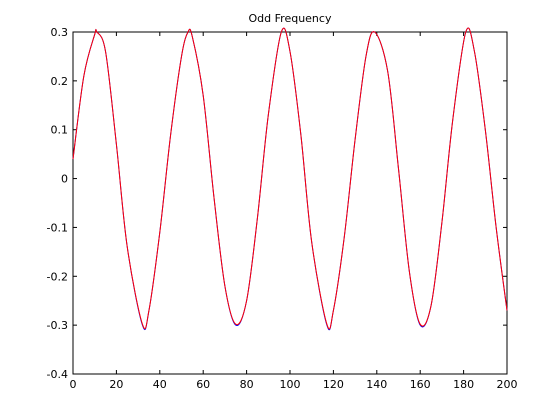 Image resolution: width=560 pixels, height=420 pixels. Describe the element at coordinates (420, 384) in the screenshot. I see `x-tick-label: 160` at that location.